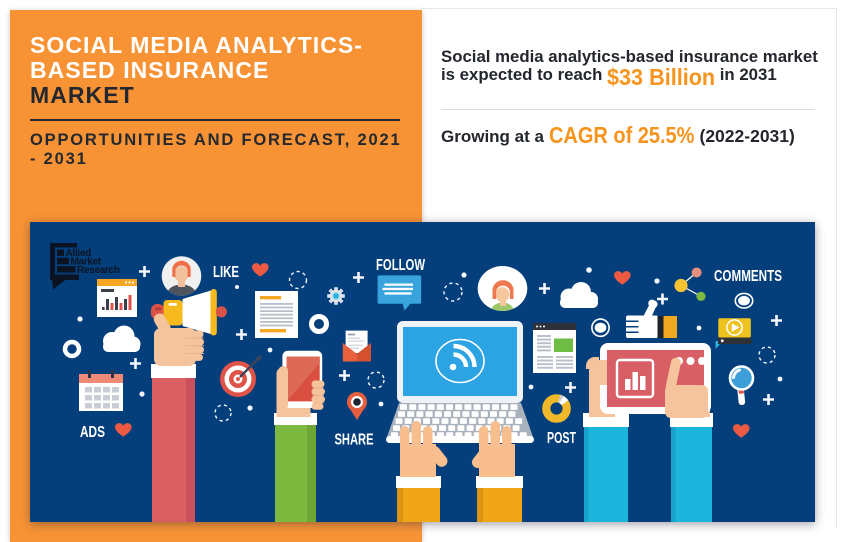 Image resolution: width=847 pixels, height=542 pixels. I want to click on svg-text: Allied, so click(79, 253).